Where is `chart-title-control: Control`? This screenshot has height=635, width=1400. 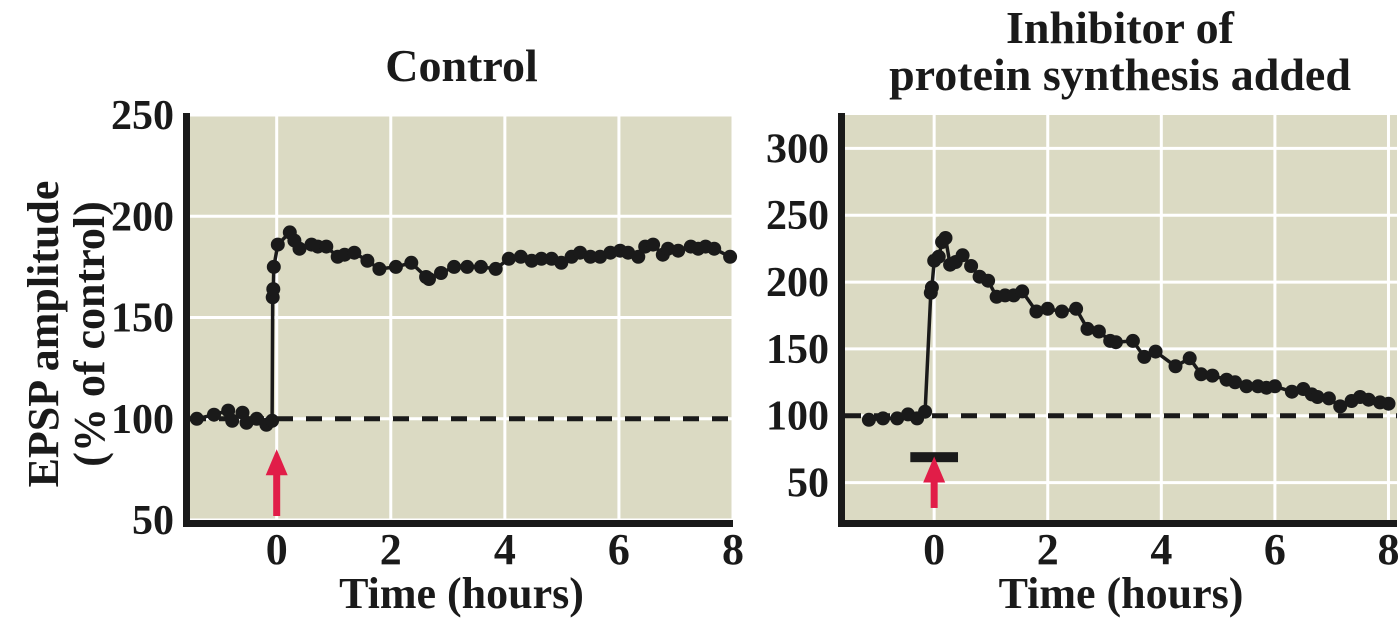
chart-title-control: Control is located at coordinates (461, 65).